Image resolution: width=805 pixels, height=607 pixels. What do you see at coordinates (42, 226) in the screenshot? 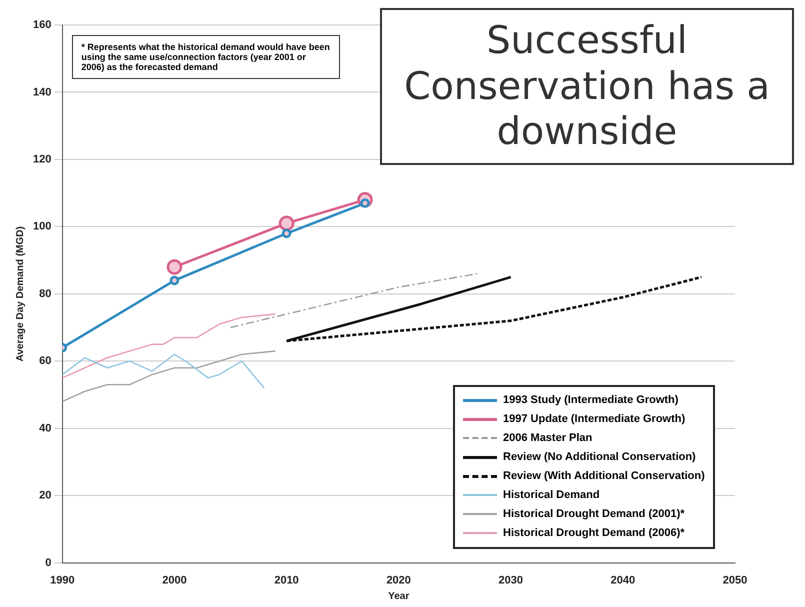
I see `y-tick-label: 100` at bounding box center [42, 226].